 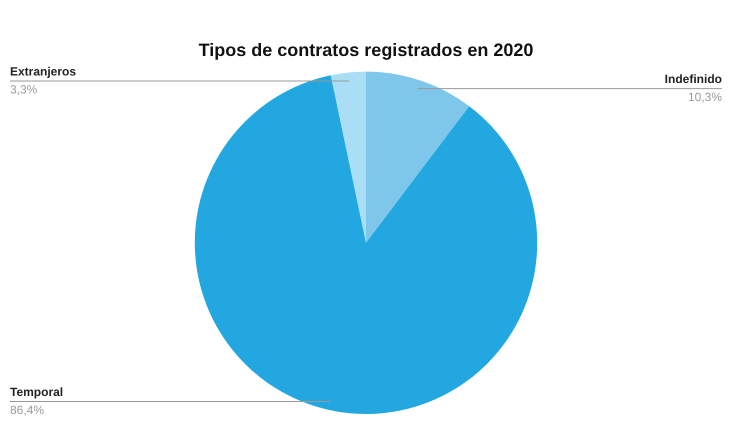 I want to click on slice-label: Extranjeros, so click(x=43, y=71).